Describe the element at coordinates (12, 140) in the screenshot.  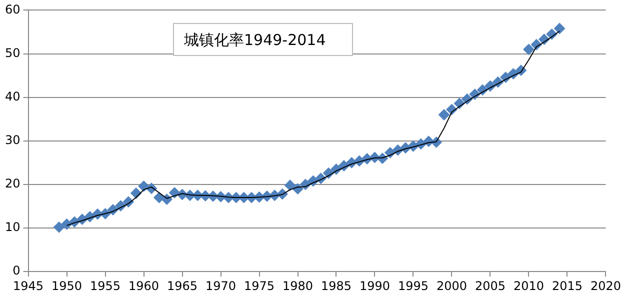
I see `y-tick-label: 30` at that location.